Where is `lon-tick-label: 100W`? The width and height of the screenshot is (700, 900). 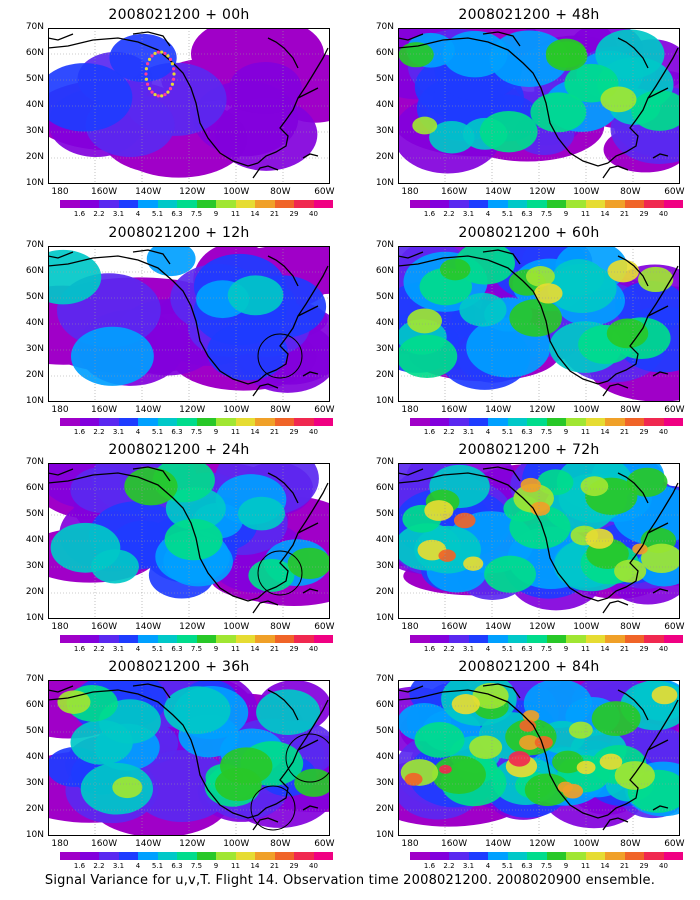 lon-tick-label: 100W is located at coordinates (586, 844).